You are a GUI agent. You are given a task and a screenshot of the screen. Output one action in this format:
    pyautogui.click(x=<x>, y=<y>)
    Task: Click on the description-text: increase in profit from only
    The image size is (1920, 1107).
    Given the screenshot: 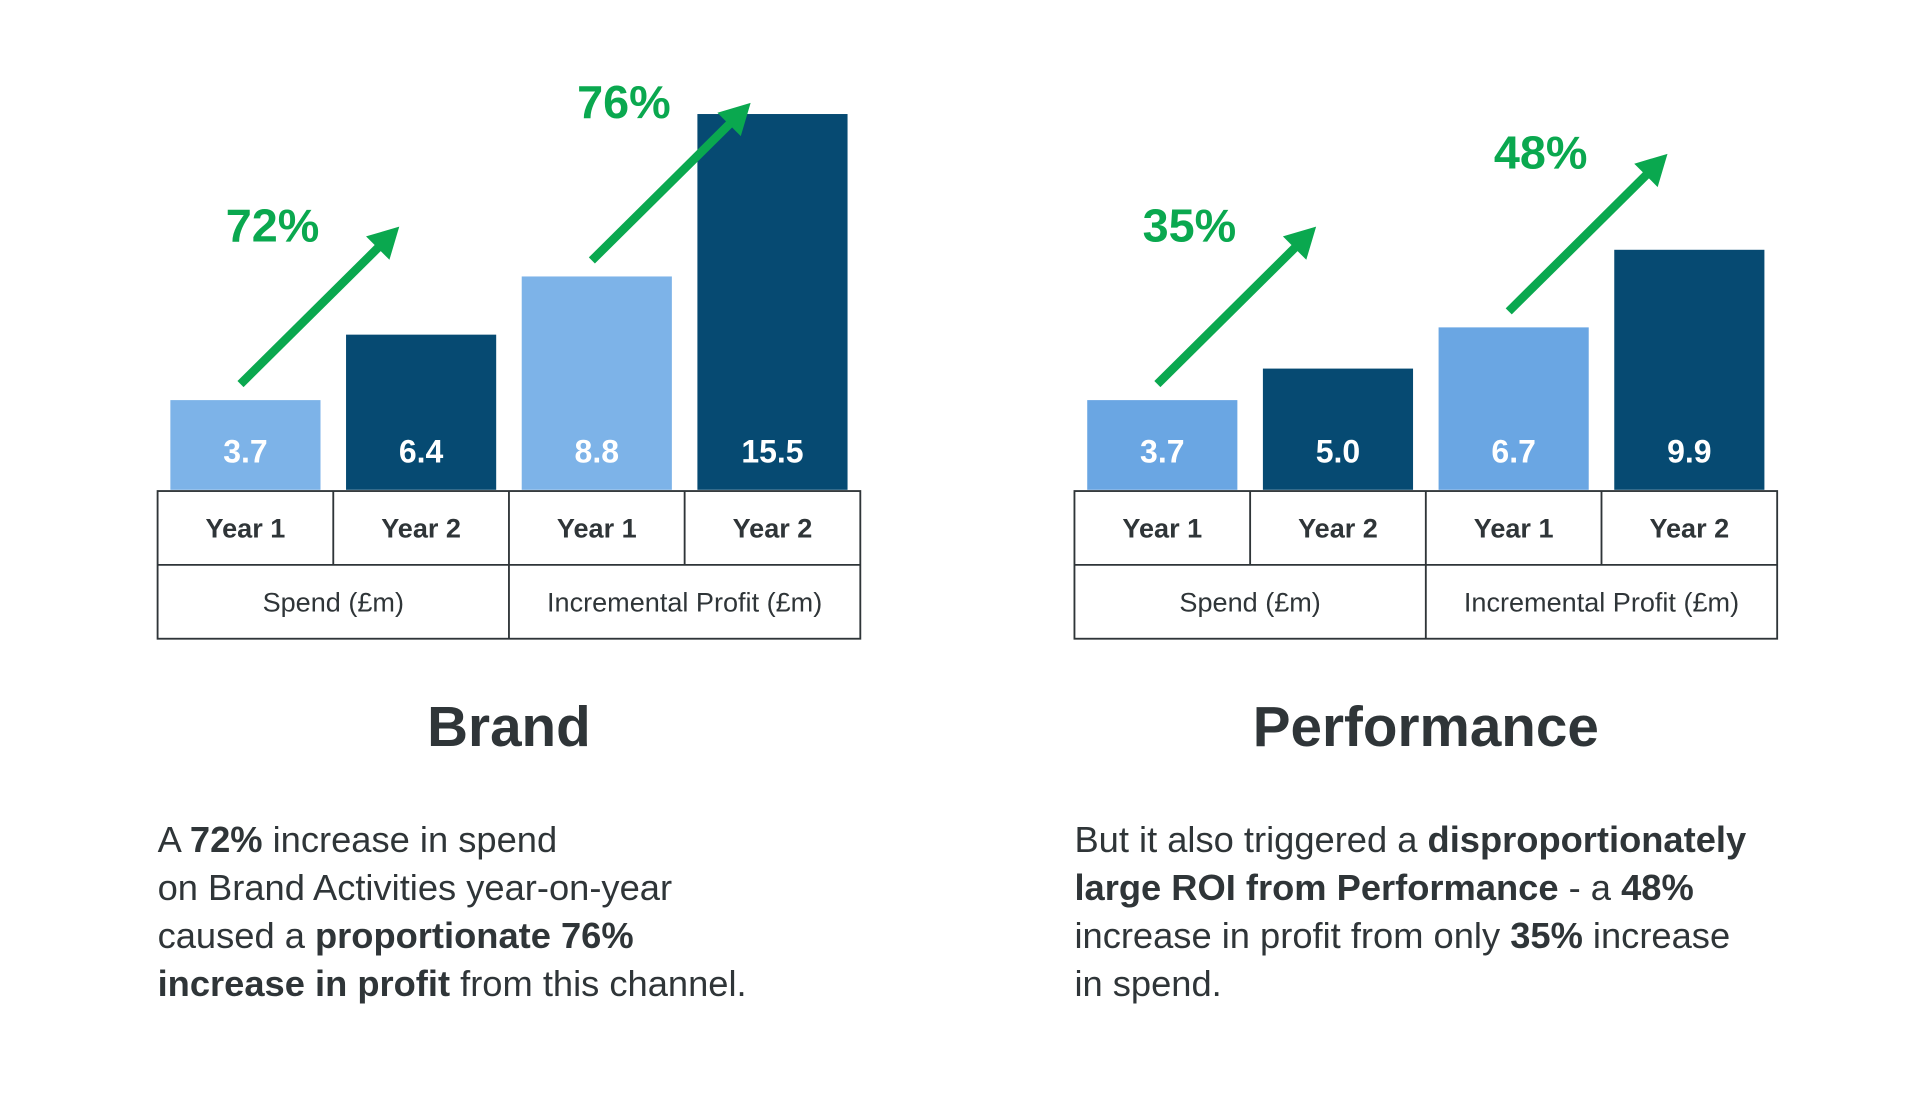 What is the action you would take?
    pyautogui.click(x=1292, y=934)
    